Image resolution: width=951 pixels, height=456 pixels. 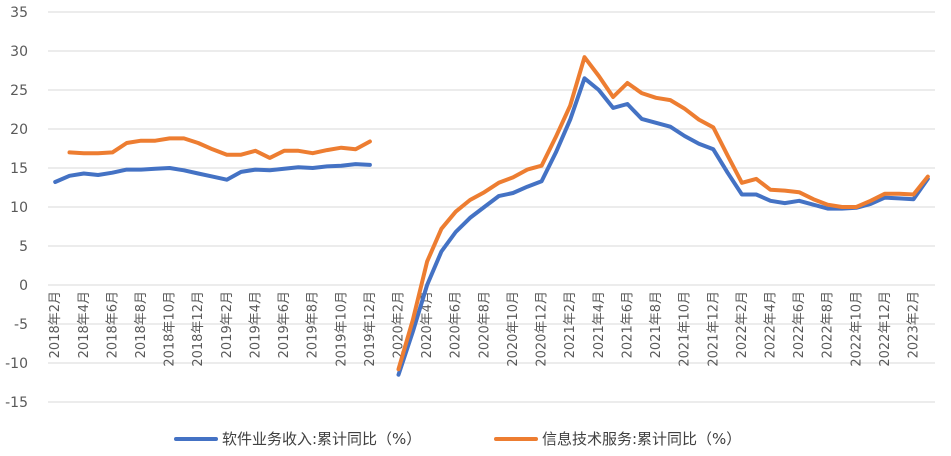 I want to click on y-tick-label: 20, so click(x=19, y=130).